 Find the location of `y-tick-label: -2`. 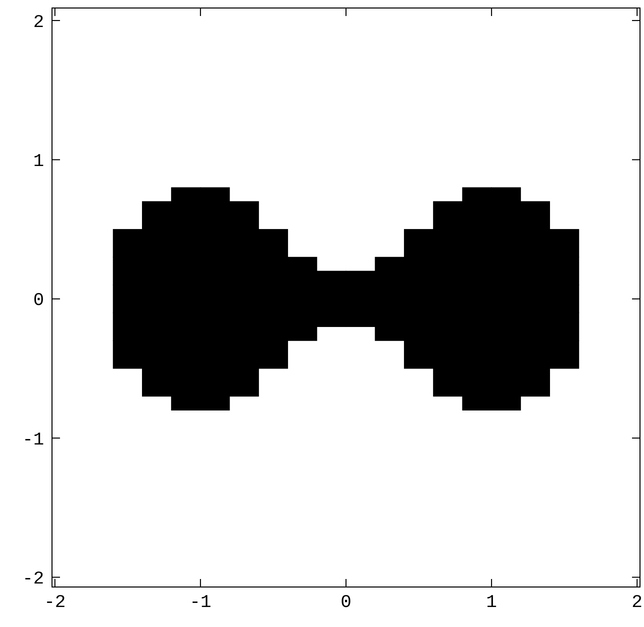

y-tick-label: -2 is located at coordinates (33, 580).